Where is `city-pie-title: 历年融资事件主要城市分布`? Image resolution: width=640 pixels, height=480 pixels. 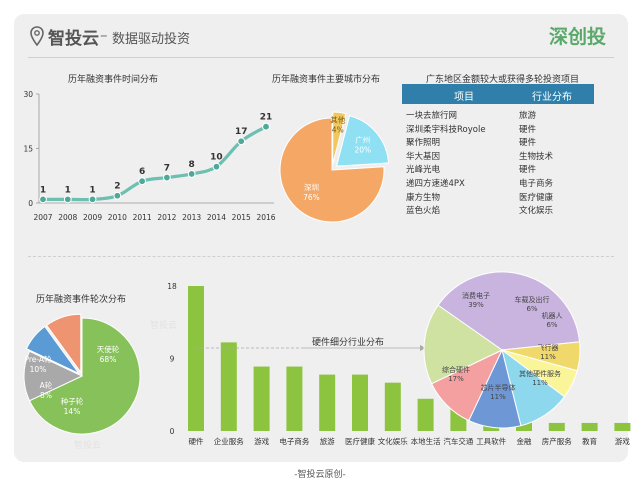 city-pie-title: 历年融资事件主要城市分布 is located at coordinates (326, 80).